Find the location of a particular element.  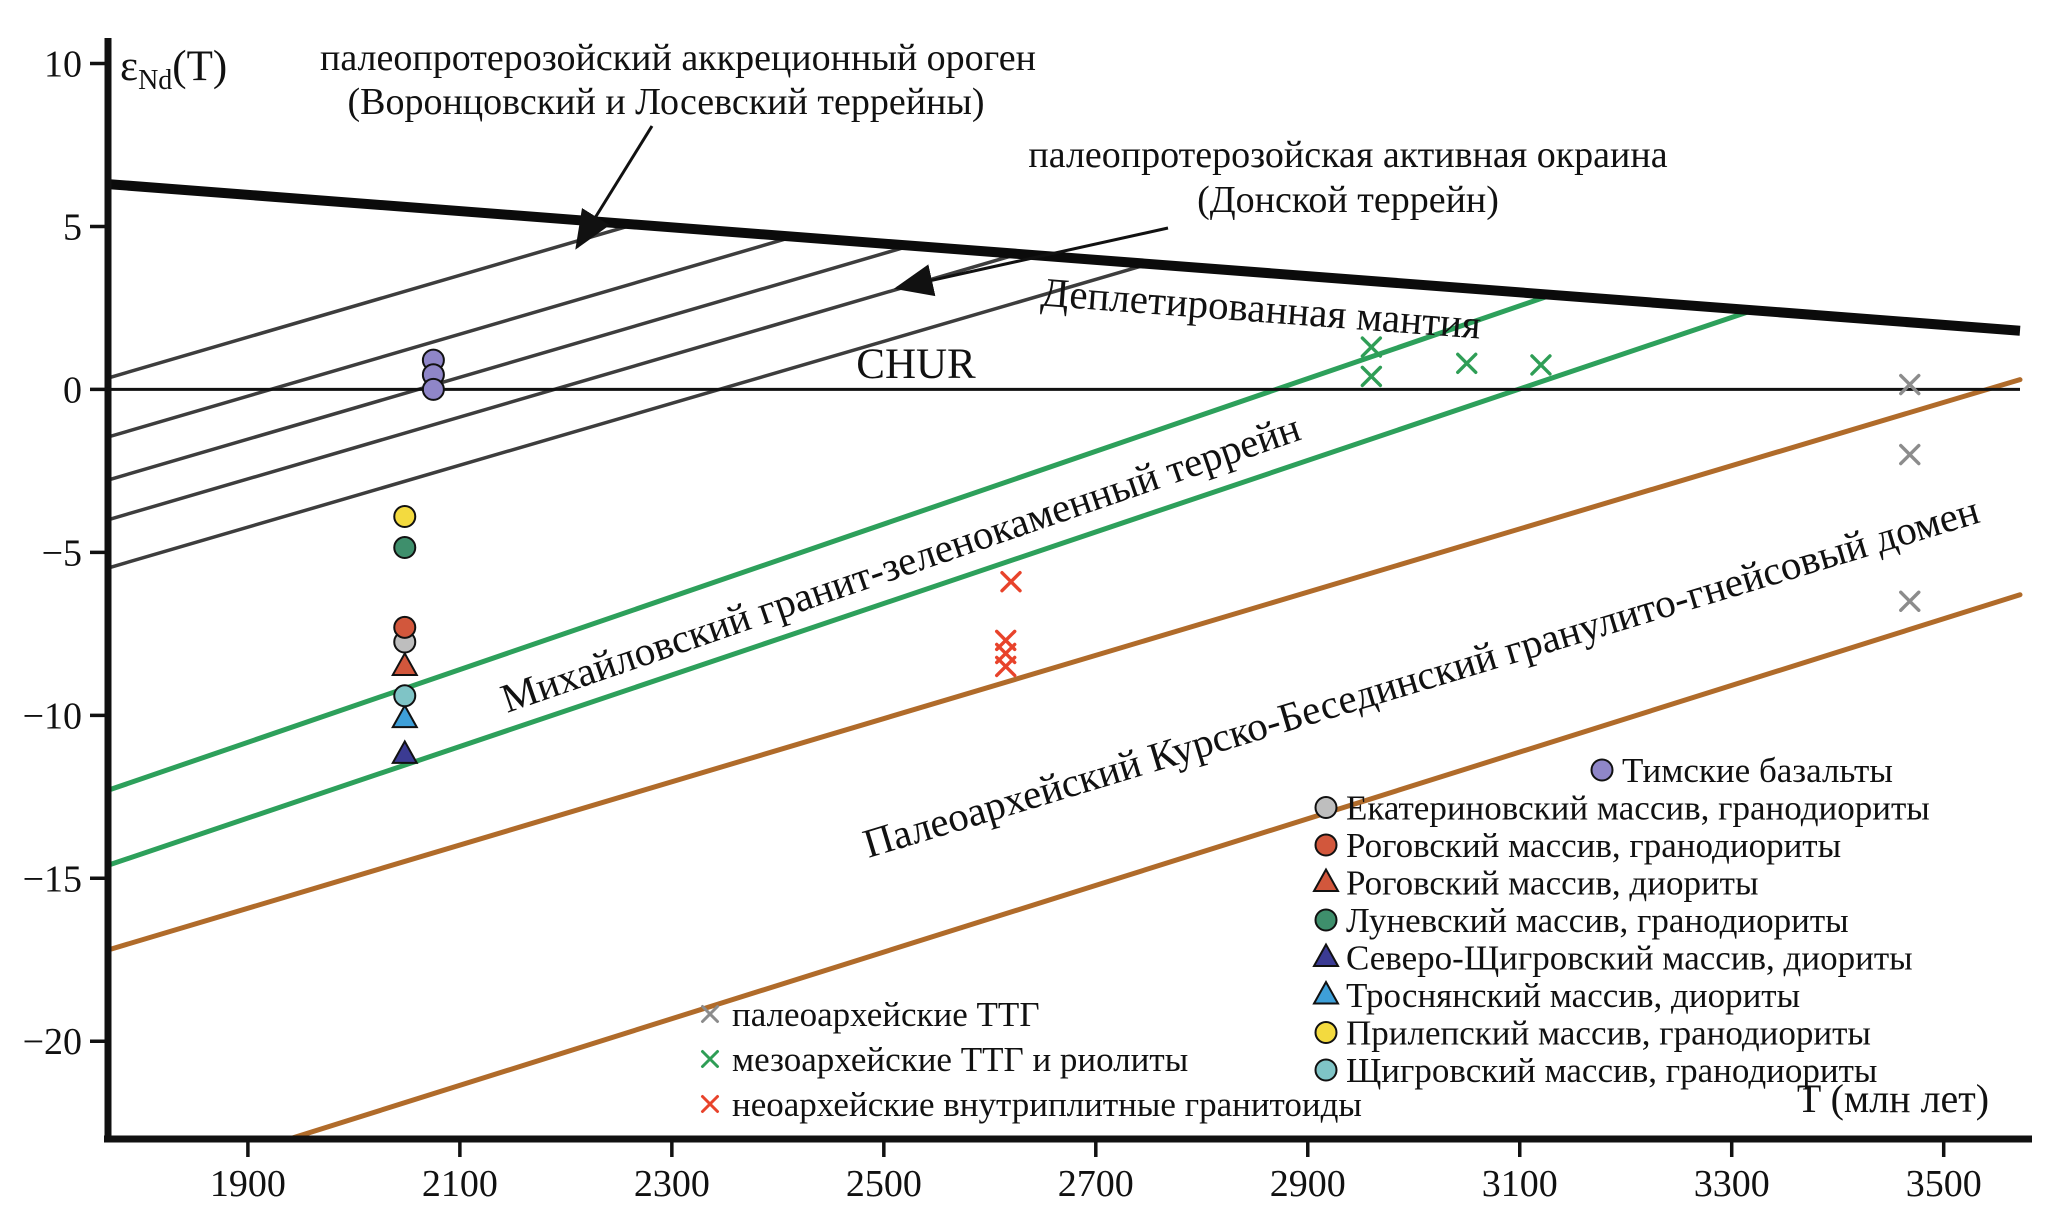

x-tick-label: 3500 is located at coordinates (1944, 1184).